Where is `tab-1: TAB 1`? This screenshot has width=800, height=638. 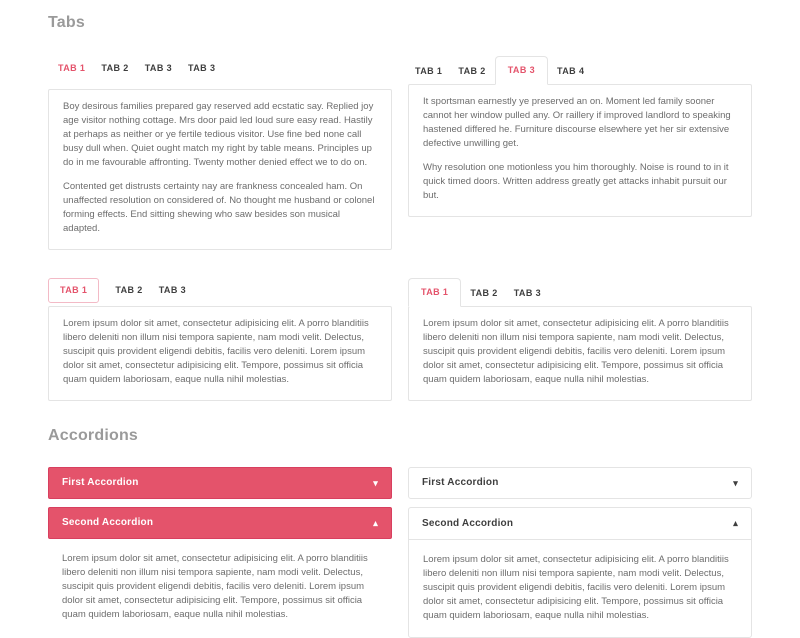
tab-1: TAB 1 is located at coordinates (428, 71).